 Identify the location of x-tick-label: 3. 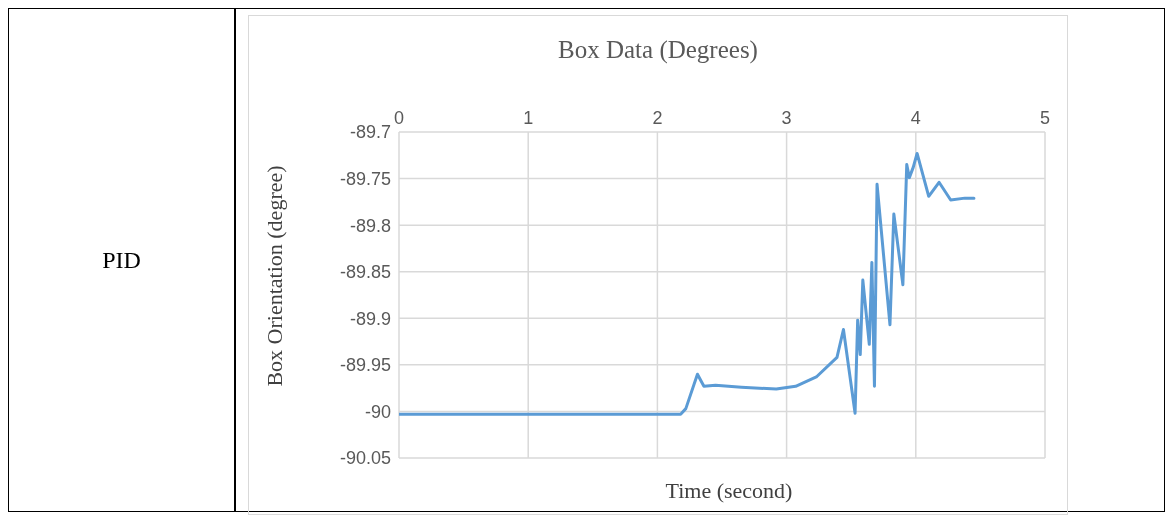
(786, 118).